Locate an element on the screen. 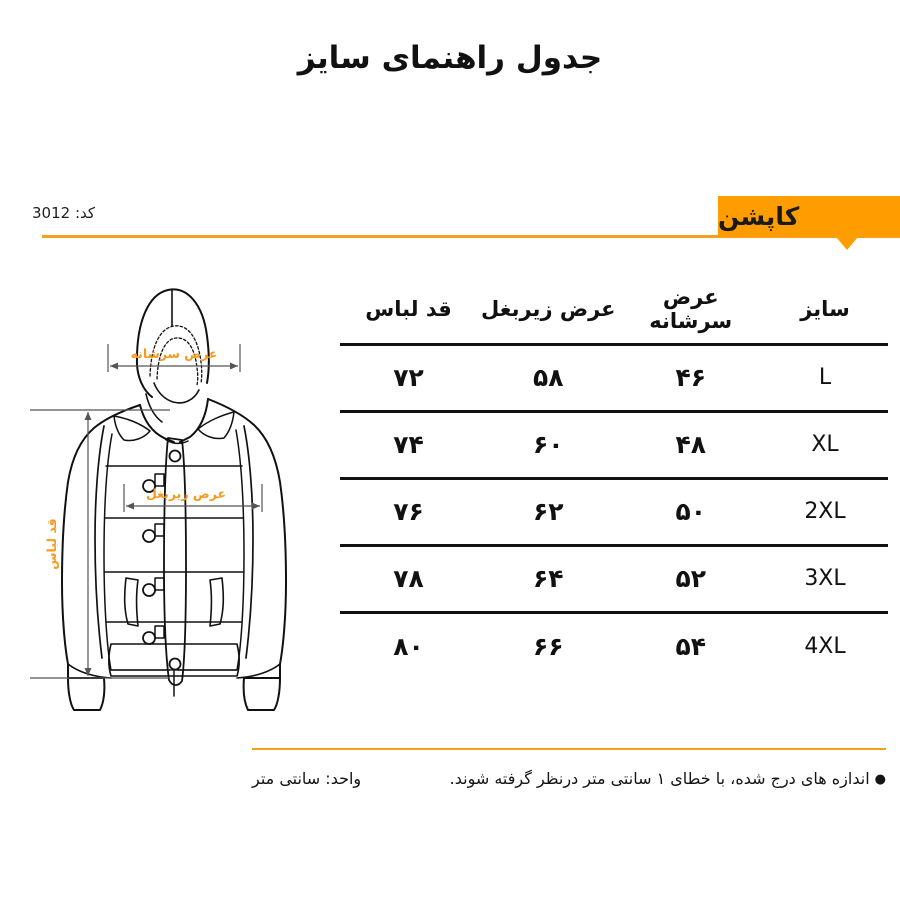 Image resolution: width=900 pixels, height=900 pixels. unit-label: واحد: سانتی متر is located at coordinates (307, 778).